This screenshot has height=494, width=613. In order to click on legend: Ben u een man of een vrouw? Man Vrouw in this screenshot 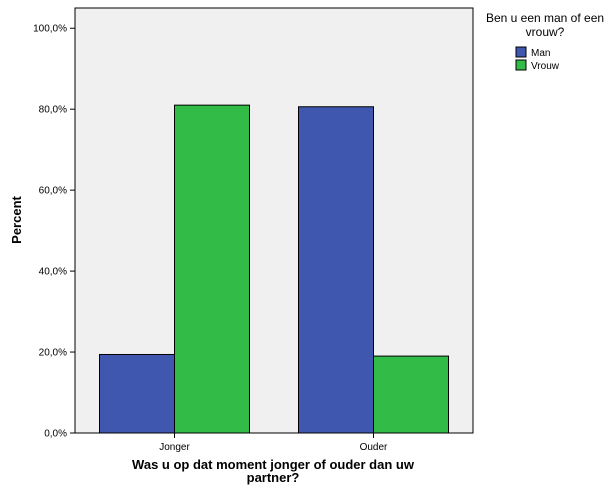, I will do `click(545, 41)`.